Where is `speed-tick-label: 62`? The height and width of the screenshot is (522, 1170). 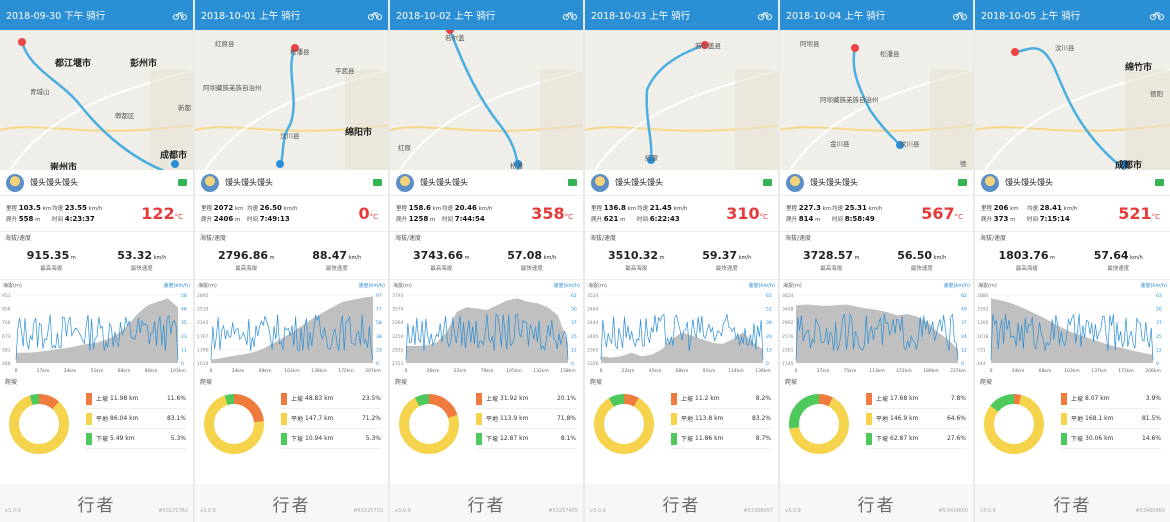 speed-tick-label: 62 is located at coordinates (574, 296).